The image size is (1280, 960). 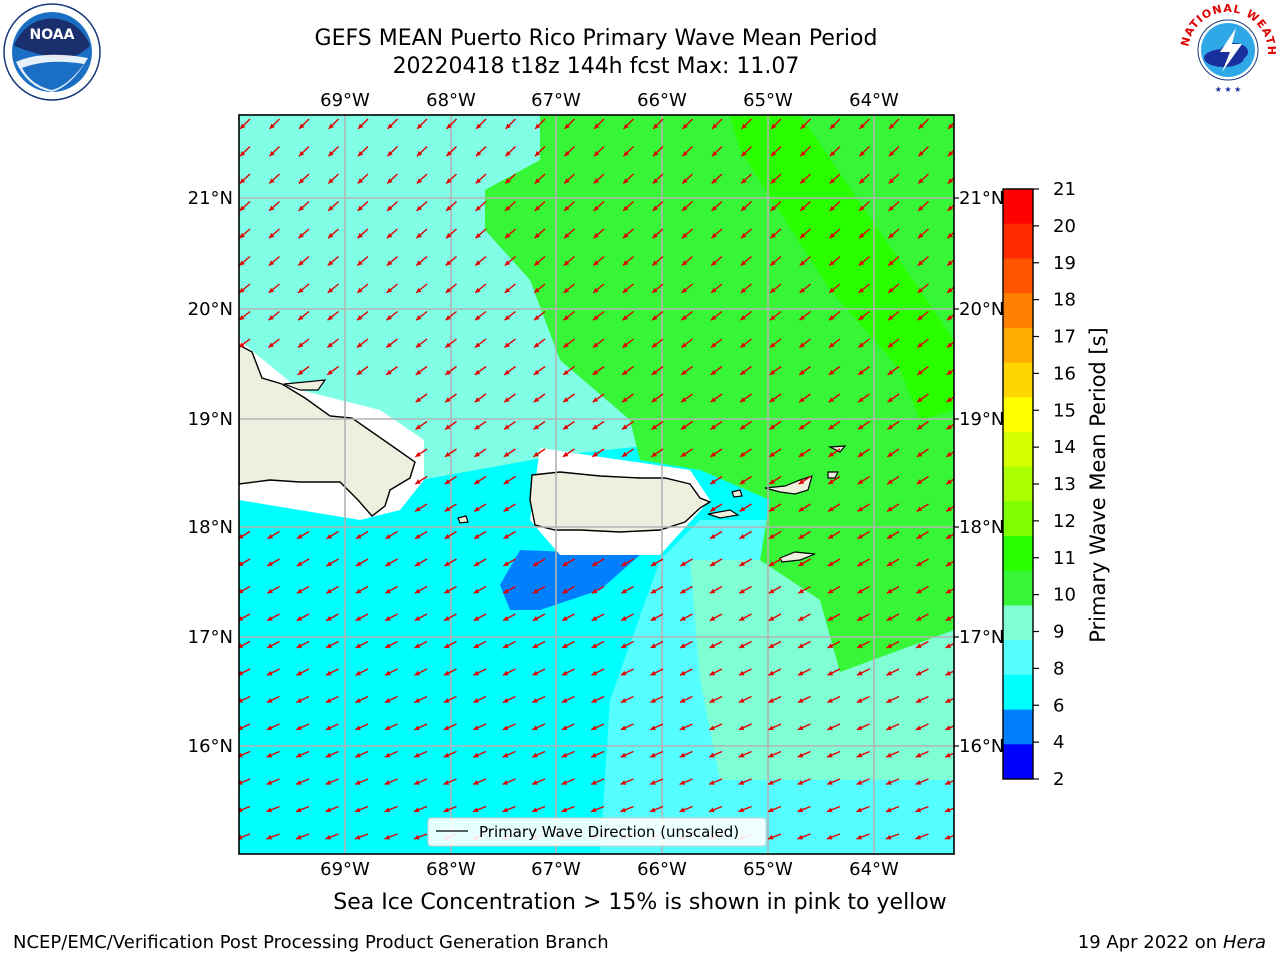 What do you see at coordinates (609, 832) in the screenshot?
I see `legend-label: Primary Wave Direction (unscaled)` at bounding box center [609, 832].